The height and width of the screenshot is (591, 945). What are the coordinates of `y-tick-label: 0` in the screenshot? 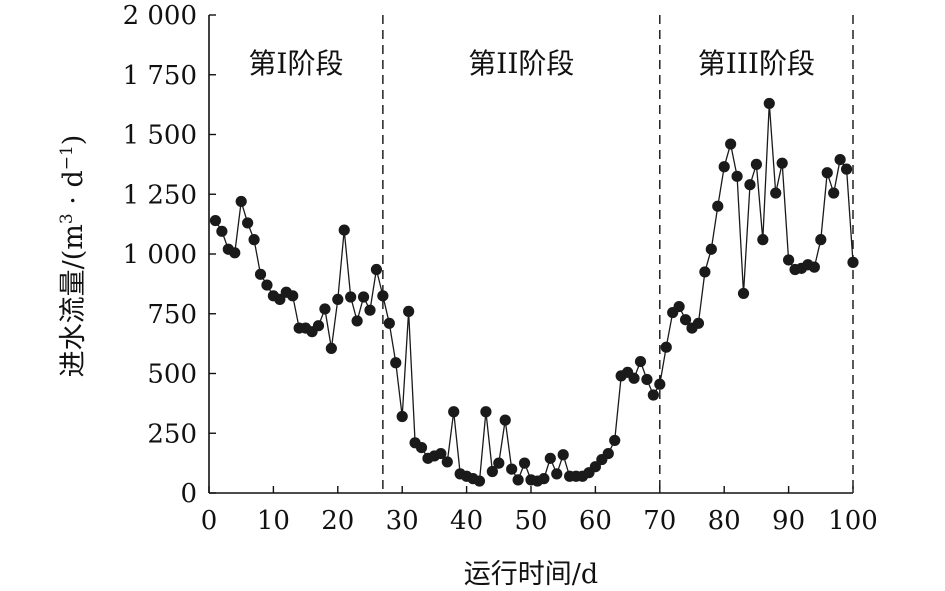 It's located at (188, 494).